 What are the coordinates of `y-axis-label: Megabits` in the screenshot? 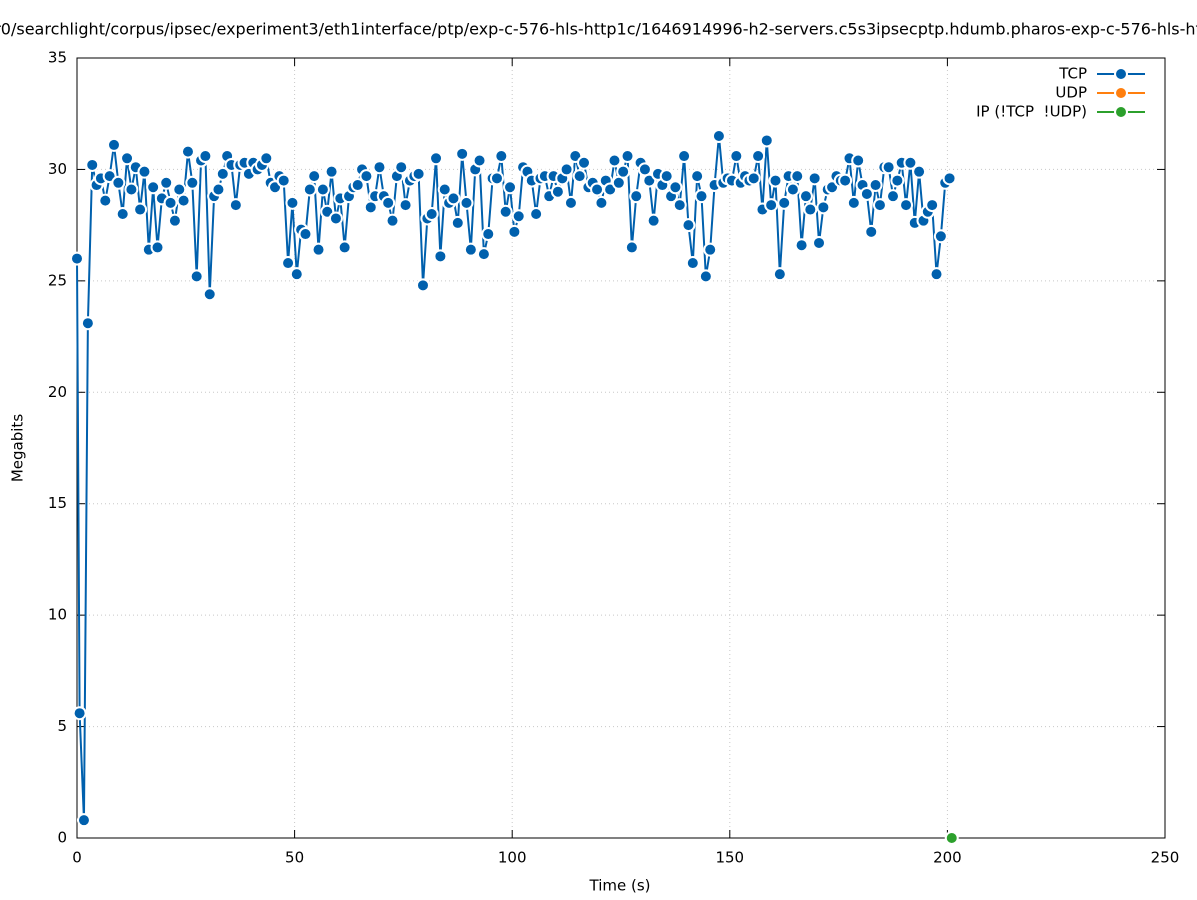 It's located at (18, 448).